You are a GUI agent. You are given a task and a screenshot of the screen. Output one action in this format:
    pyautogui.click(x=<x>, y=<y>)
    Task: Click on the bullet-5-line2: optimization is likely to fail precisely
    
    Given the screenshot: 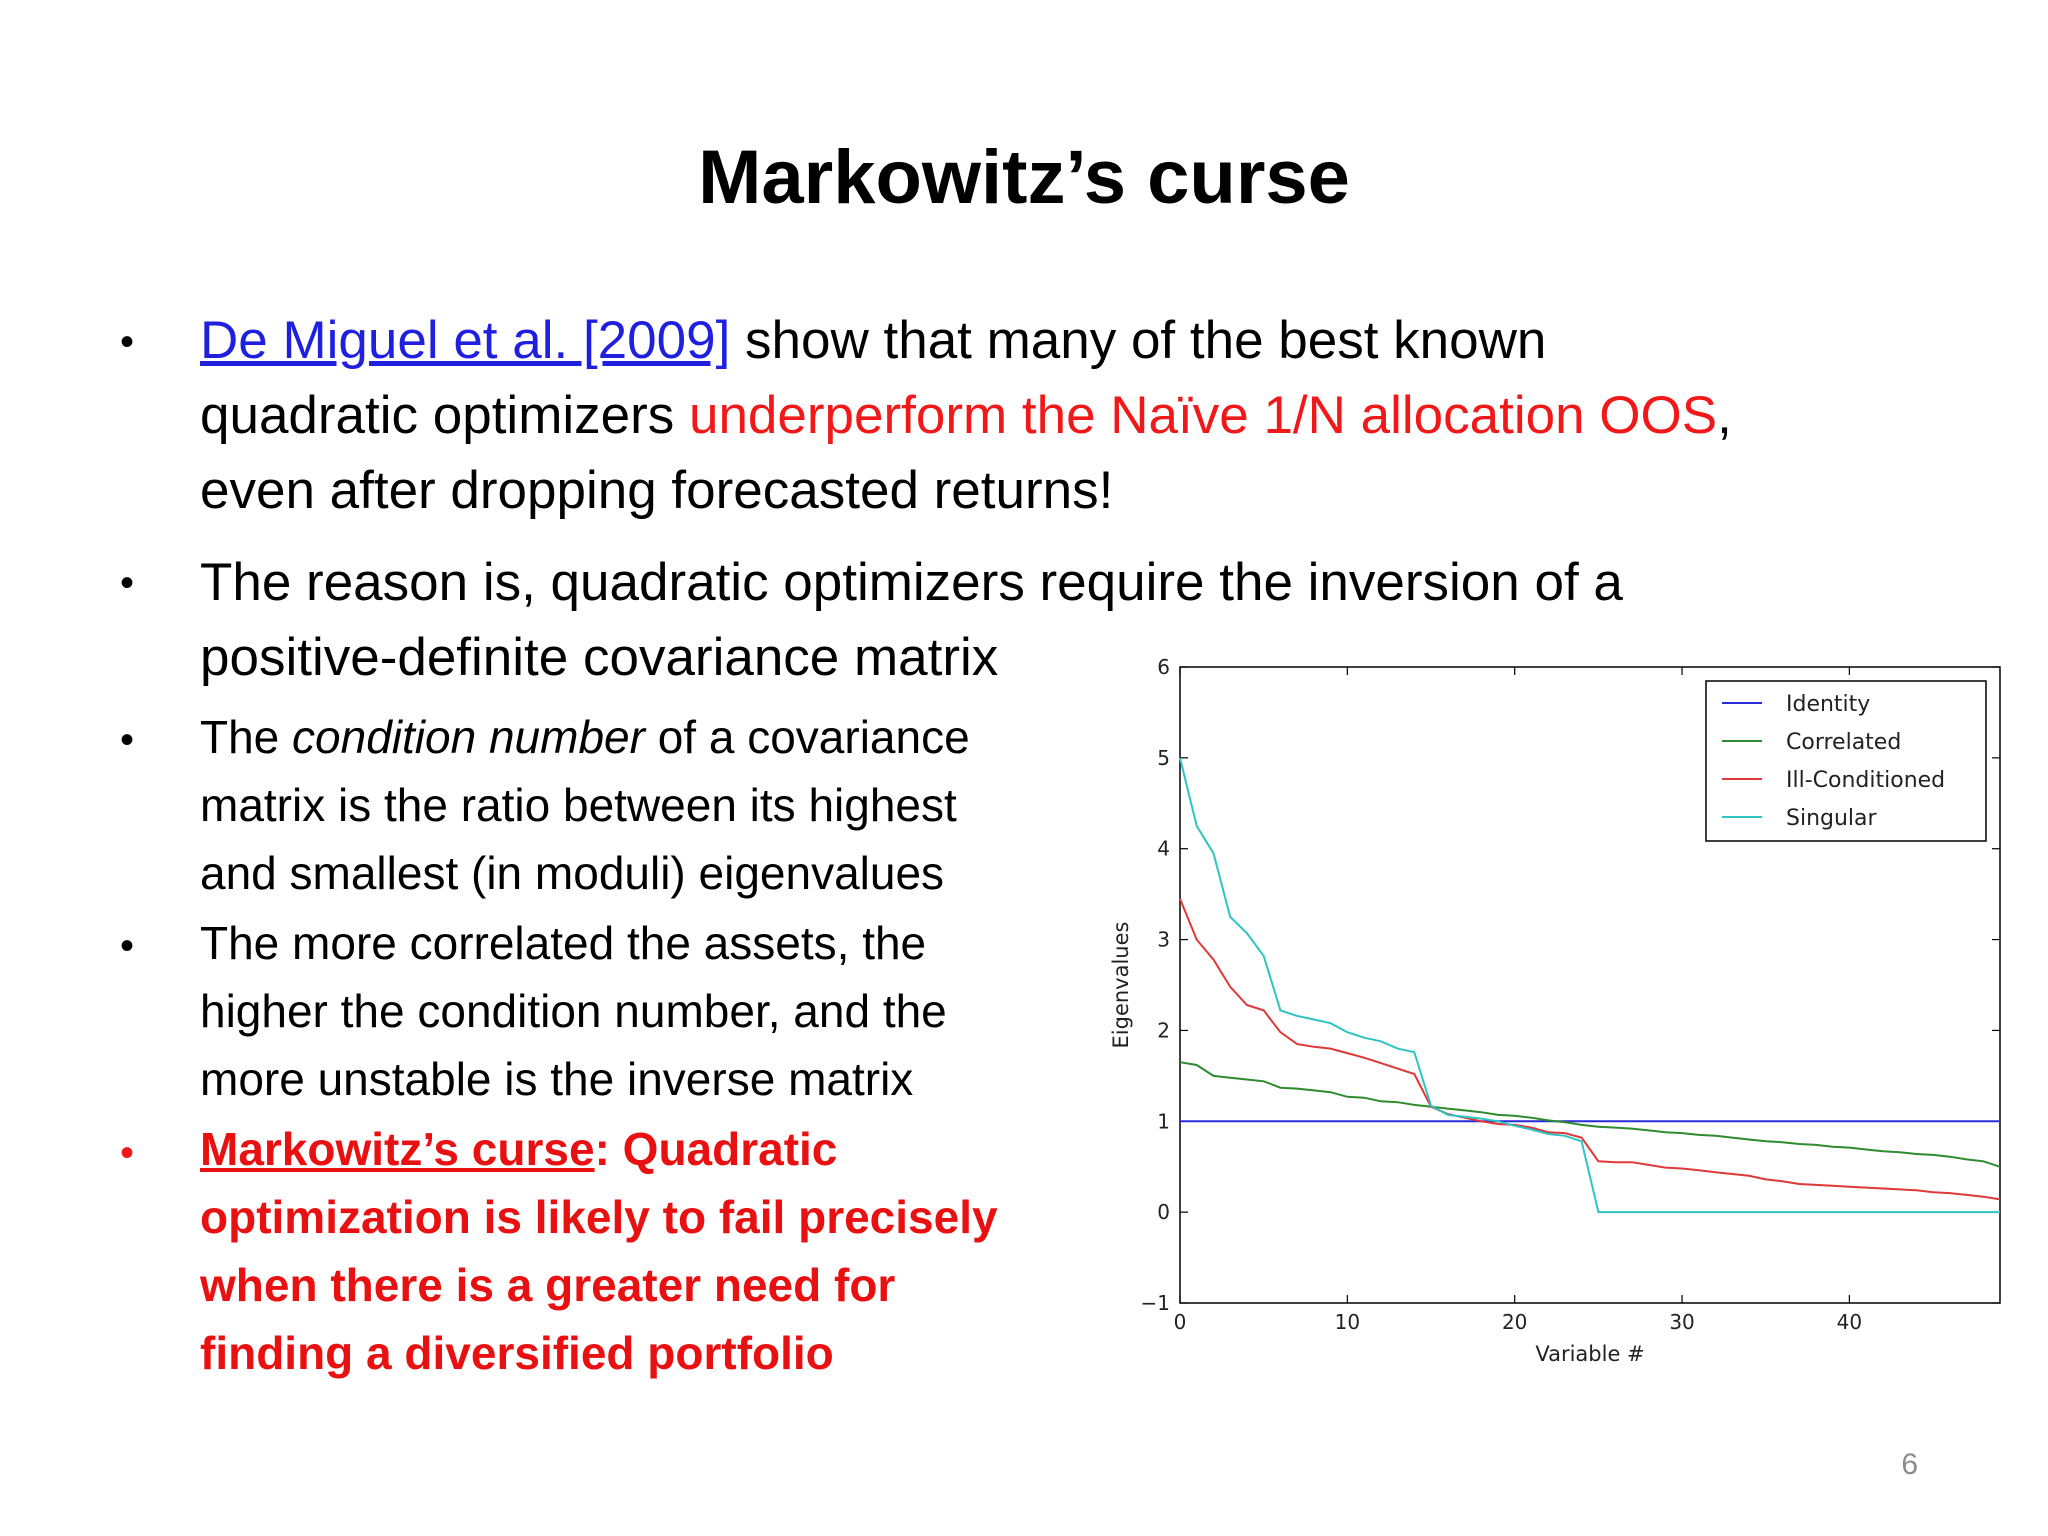 What is the action you would take?
    pyautogui.click(x=599, y=1217)
    